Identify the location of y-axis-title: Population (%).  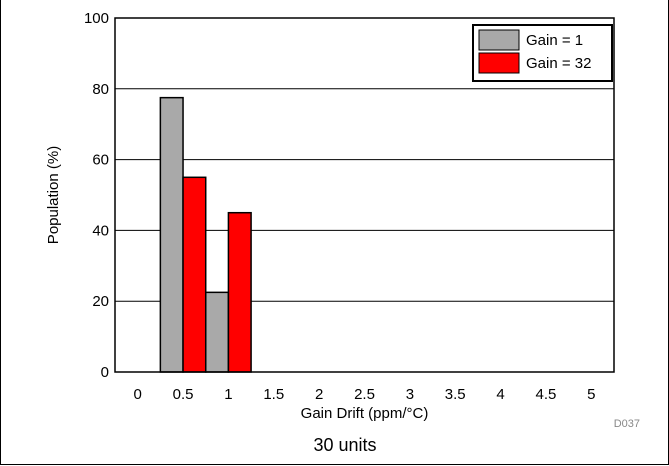
(53, 195).